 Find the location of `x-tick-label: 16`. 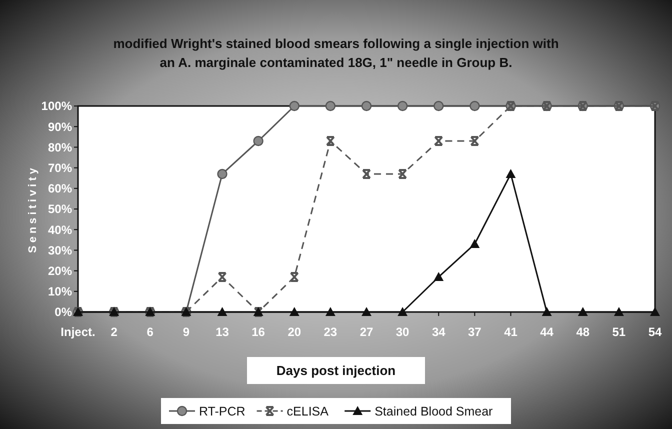

x-tick-label: 16 is located at coordinates (259, 332).